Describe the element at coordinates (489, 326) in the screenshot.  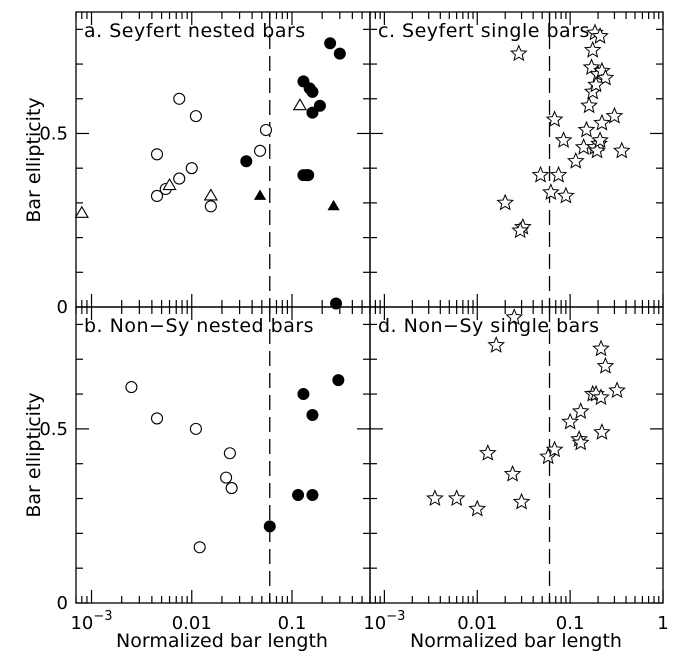
I see `panel-title: d. Non−Sy single bars` at that location.